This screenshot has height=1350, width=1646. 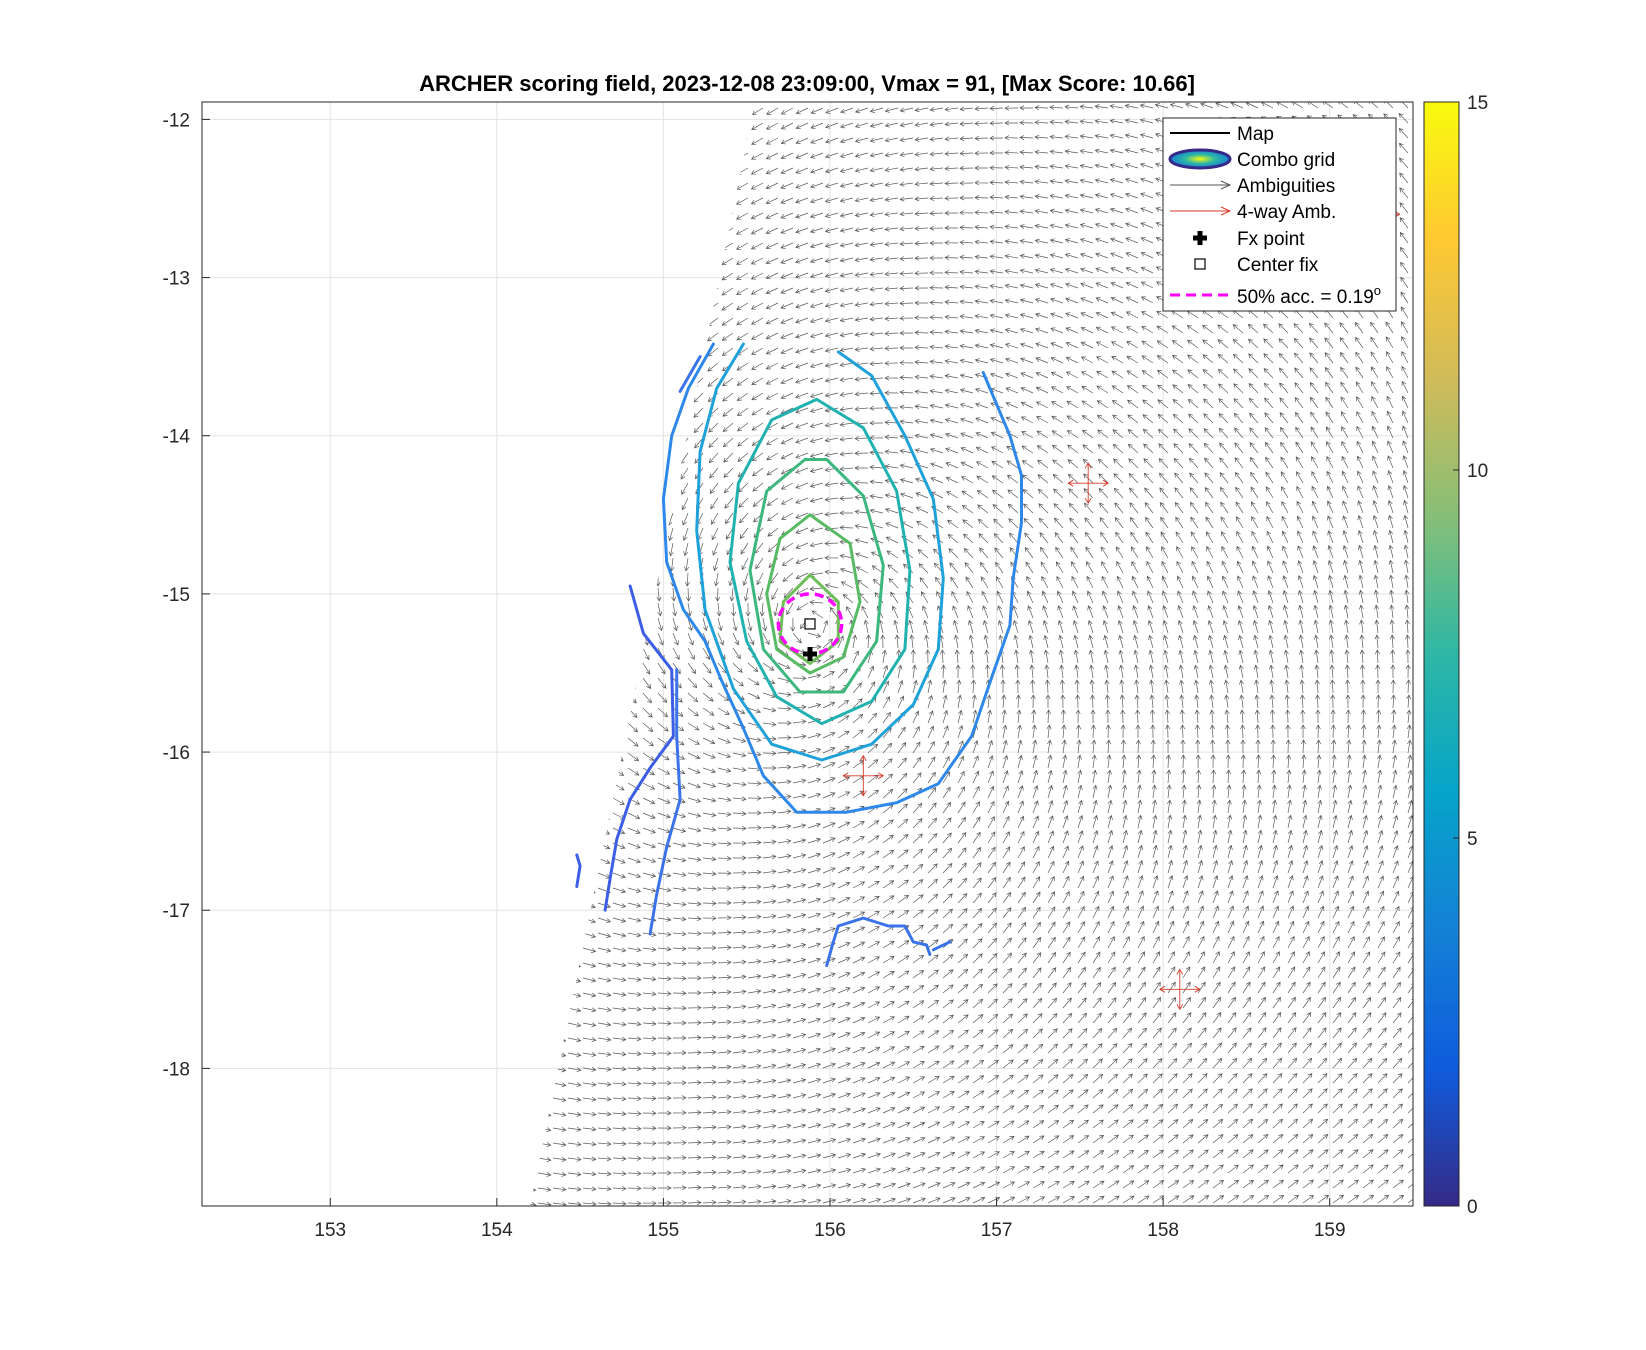 What do you see at coordinates (830, 1230) in the screenshot?
I see `x-tick-label: 156` at bounding box center [830, 1230].